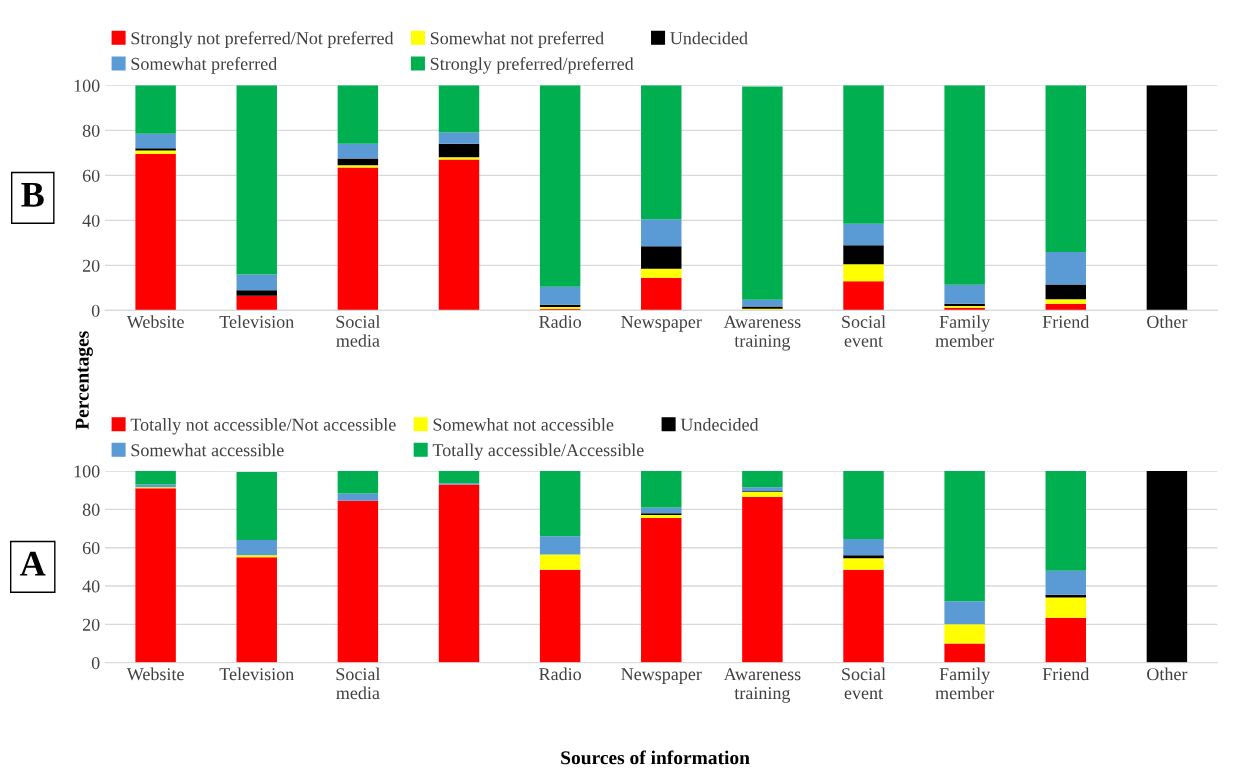  I want to click on legend-label: Somewhat preferred, so click(204, 65).